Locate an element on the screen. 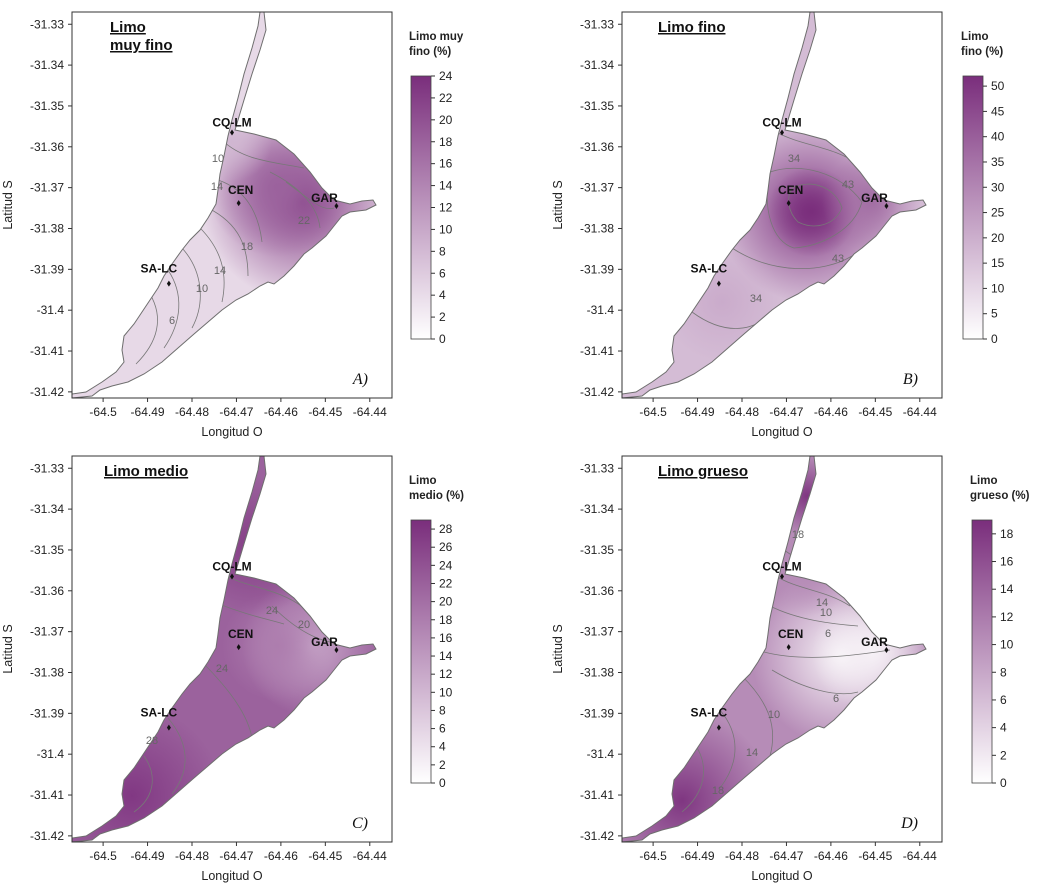 This screenshot has width=1051, height=888. colorbar-tick-label: 30 is located at coordinates (998, 187).